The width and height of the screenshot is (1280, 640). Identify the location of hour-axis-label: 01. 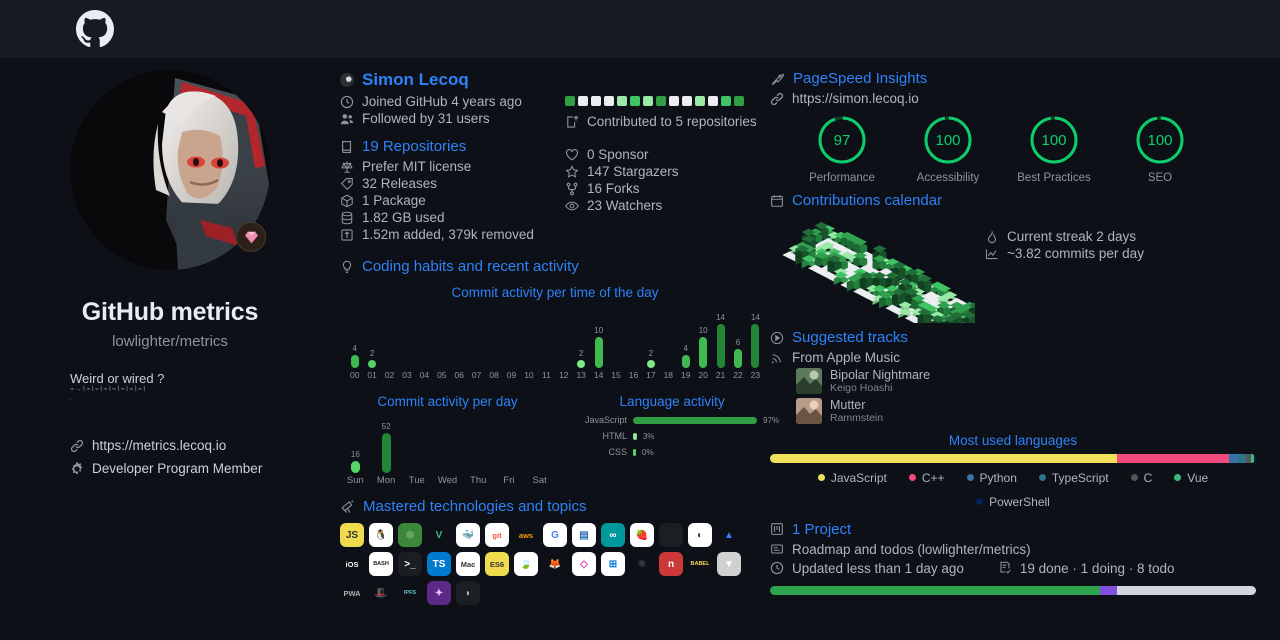
(372, 375).